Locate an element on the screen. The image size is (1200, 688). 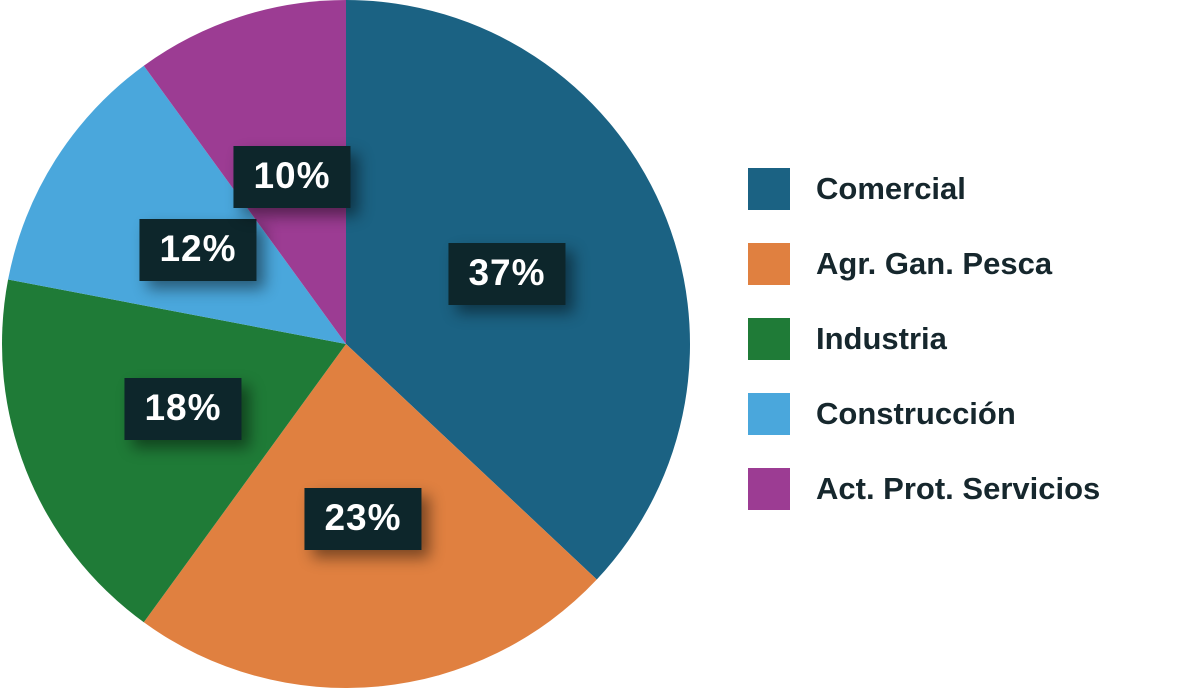
legend-item-act-prot-servicios: Act. Prot. Servicios is located at coordinates (924, 489).